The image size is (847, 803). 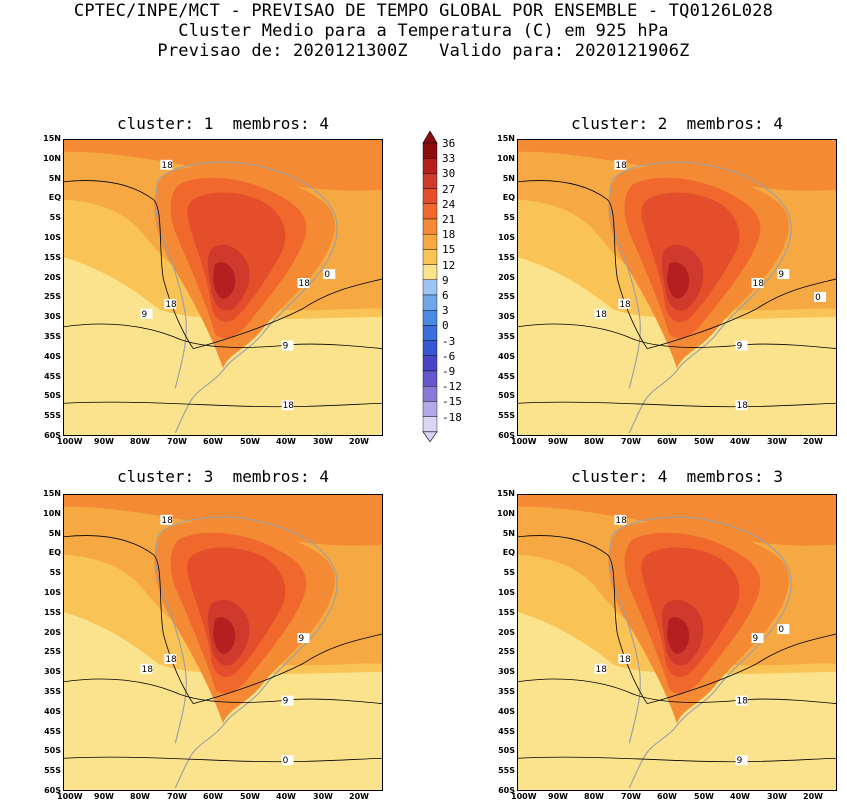 What do you see at coordinates (449, 341) in the screenshot?
I see `colorbar-tick-label: -3` at bounding box center [449, 341].